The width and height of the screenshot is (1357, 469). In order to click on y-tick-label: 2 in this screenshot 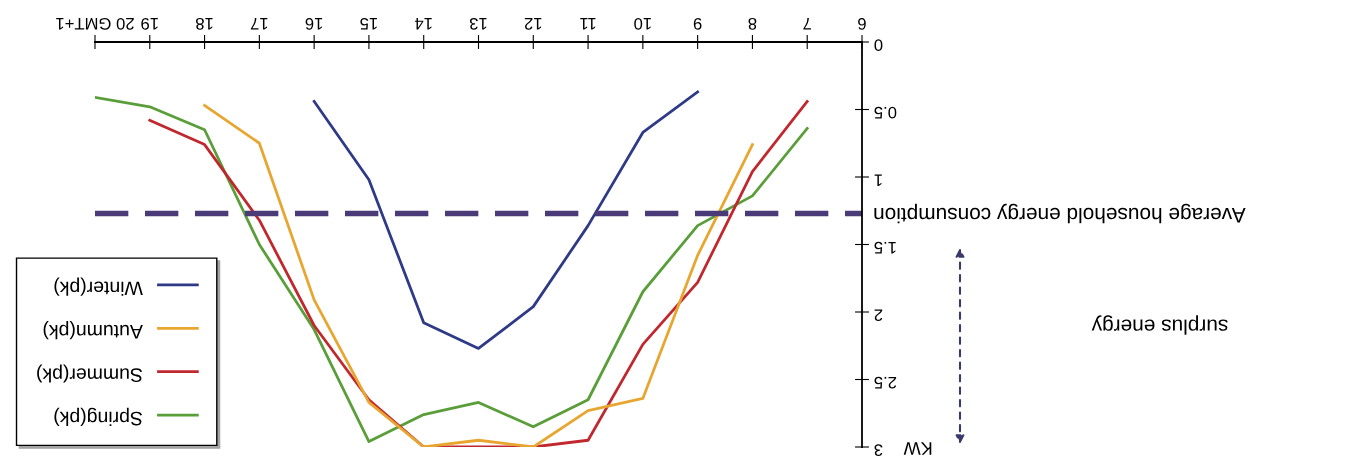, I will do `click(878, 315)`.